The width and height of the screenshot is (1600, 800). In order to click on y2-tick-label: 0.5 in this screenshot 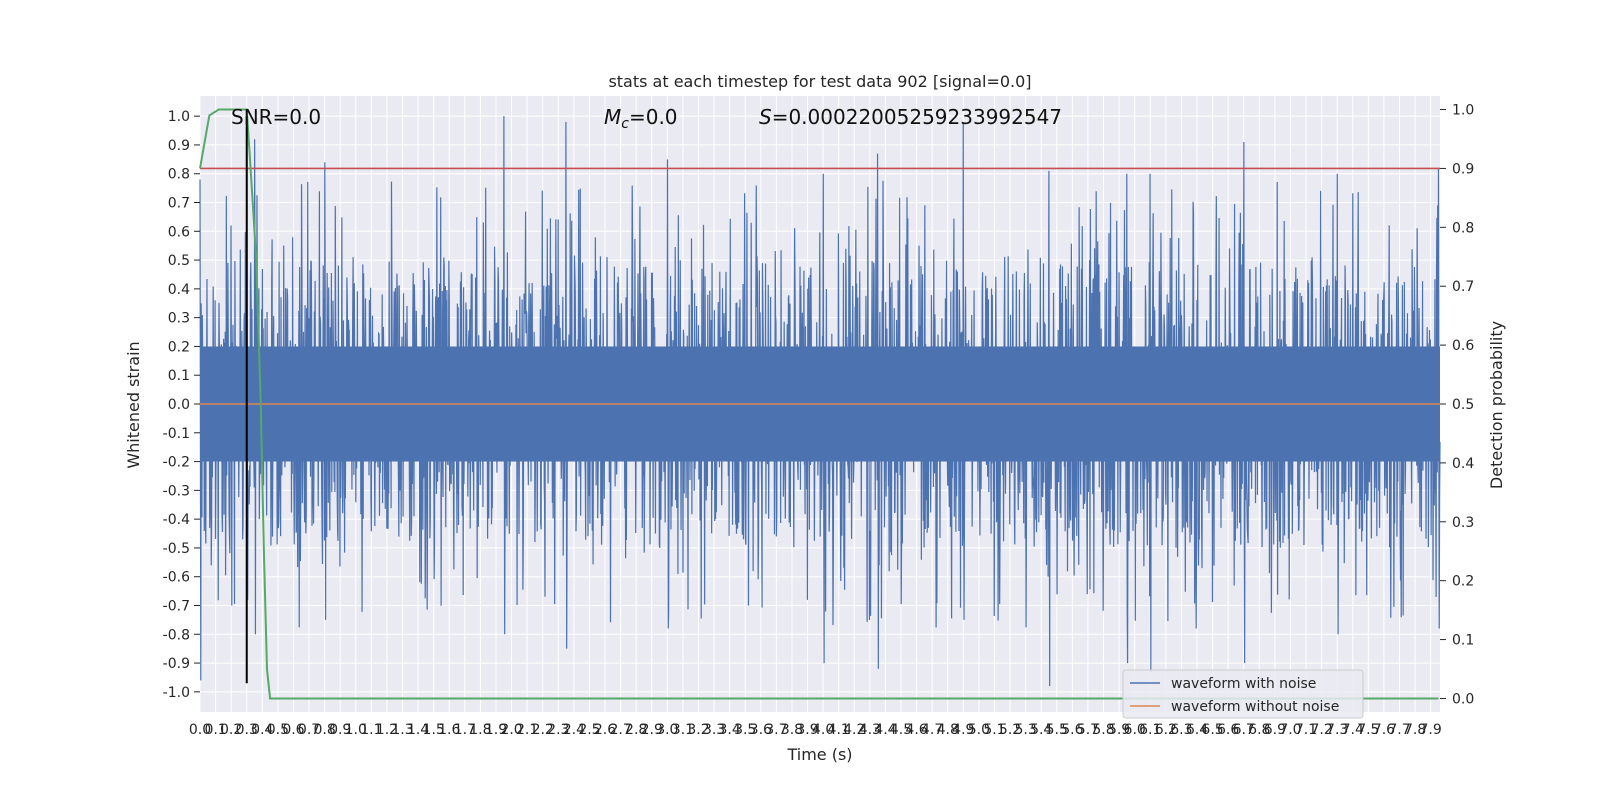, I will do `click(1463, 405)`.